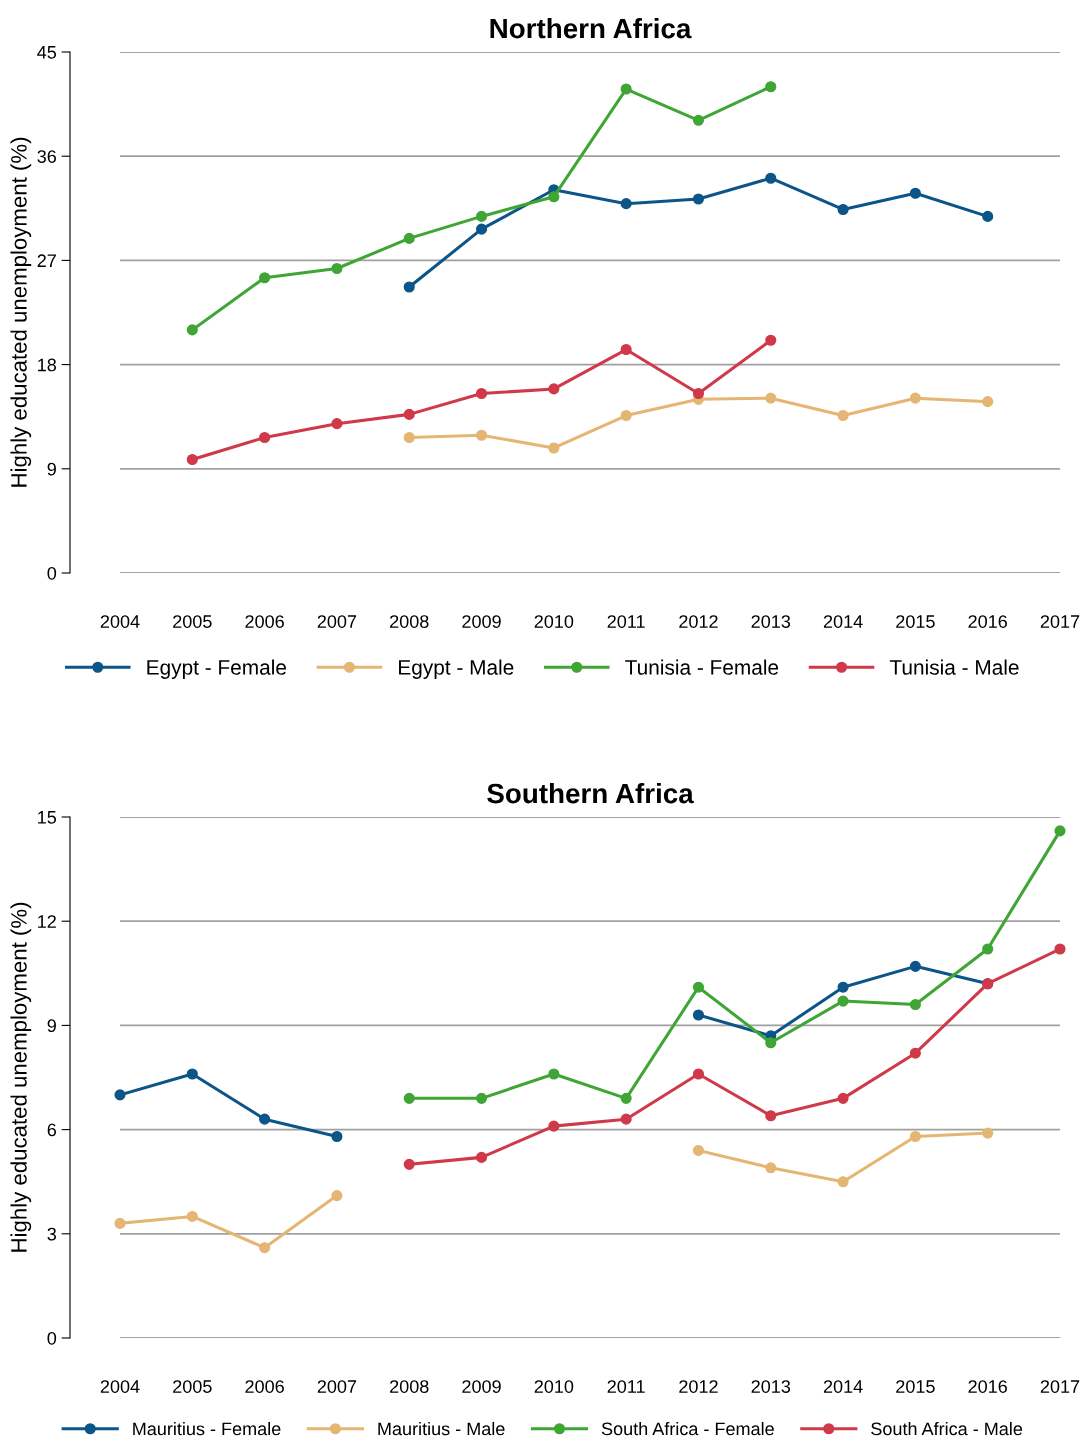 This screenshot has width=1086, height=1436. Describe the element at coordinates (441, 1428) in the screenshot. I see `legend-label: Mauritius - Male` at that location.